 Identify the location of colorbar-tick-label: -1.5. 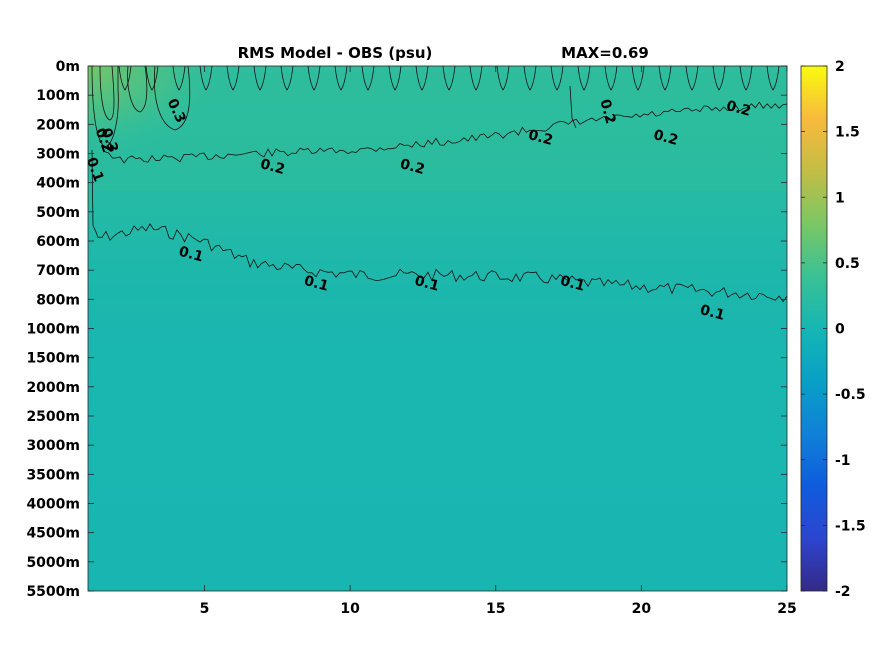
(850, 526).